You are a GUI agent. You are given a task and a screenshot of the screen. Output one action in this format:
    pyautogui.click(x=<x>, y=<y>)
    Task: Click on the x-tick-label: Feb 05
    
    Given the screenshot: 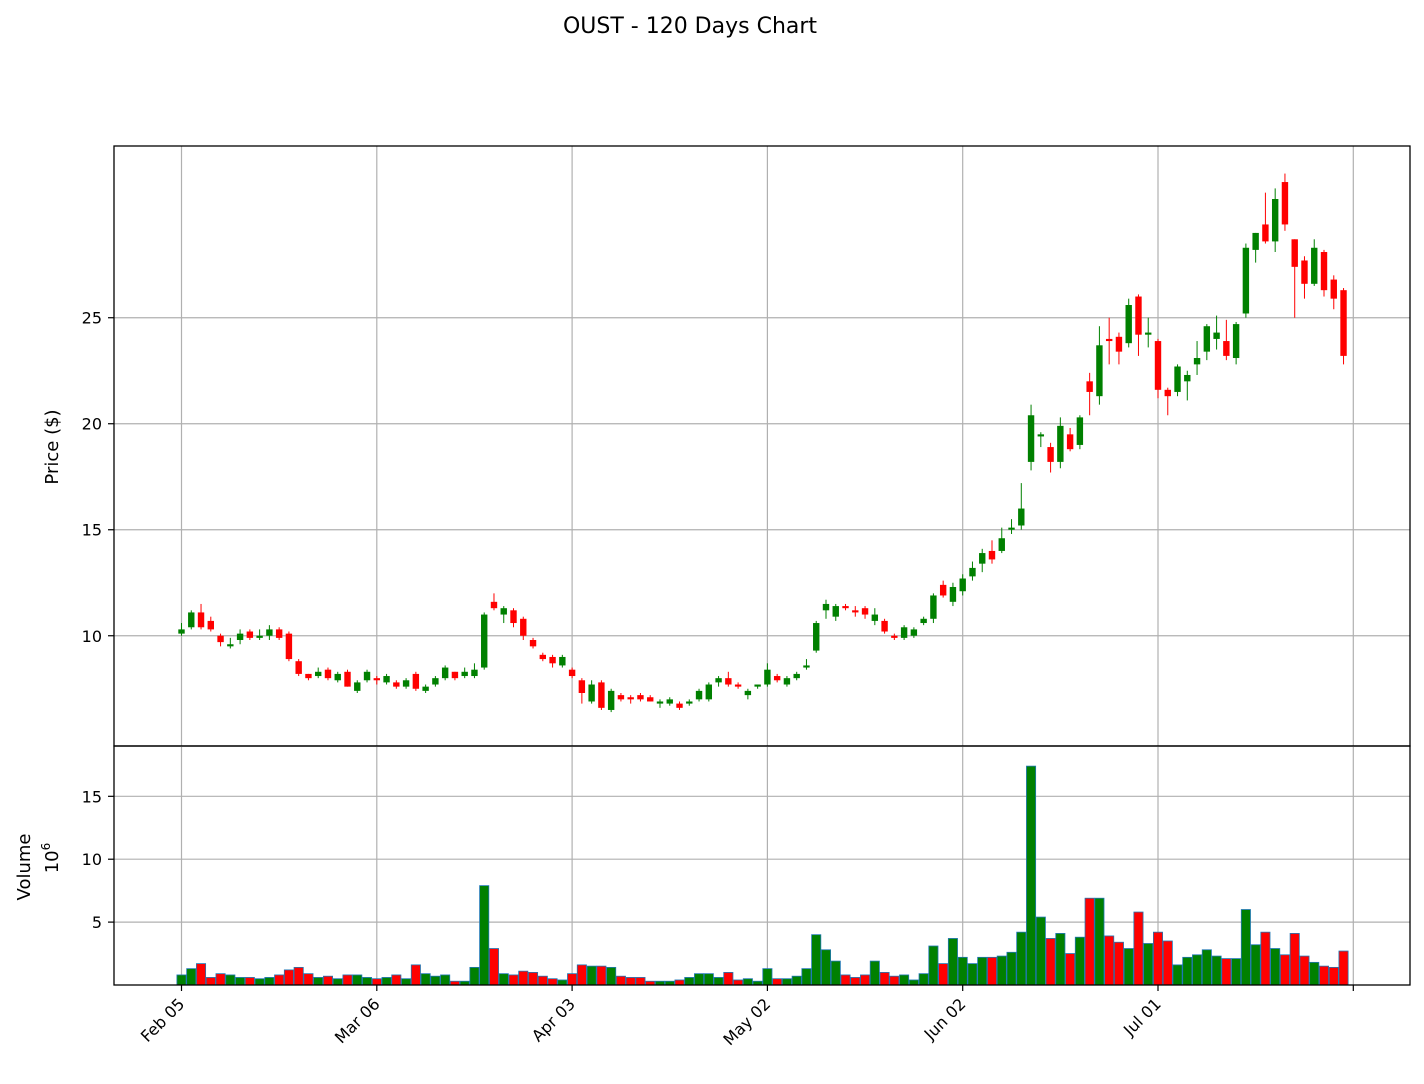 What is the action you would take?
    pyautogui.click(x=162, y=1019)
    